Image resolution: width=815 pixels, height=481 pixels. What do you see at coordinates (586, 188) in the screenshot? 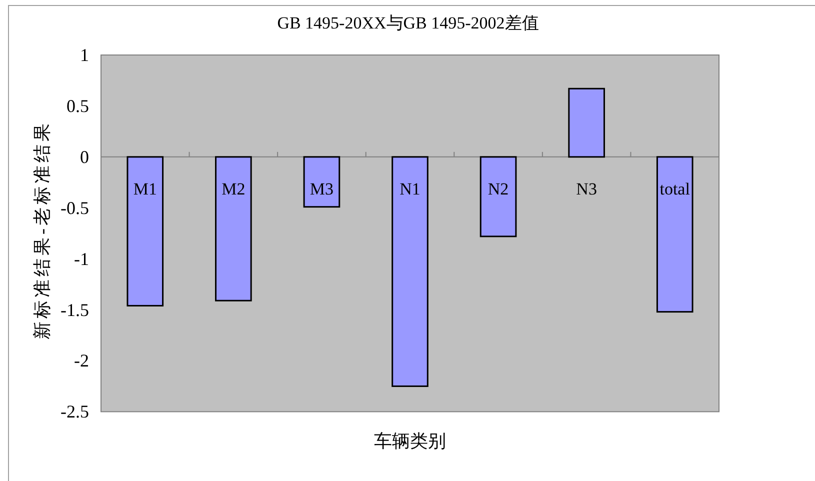
I see `x-tick-label: N3` at bounding box center [586, 188].